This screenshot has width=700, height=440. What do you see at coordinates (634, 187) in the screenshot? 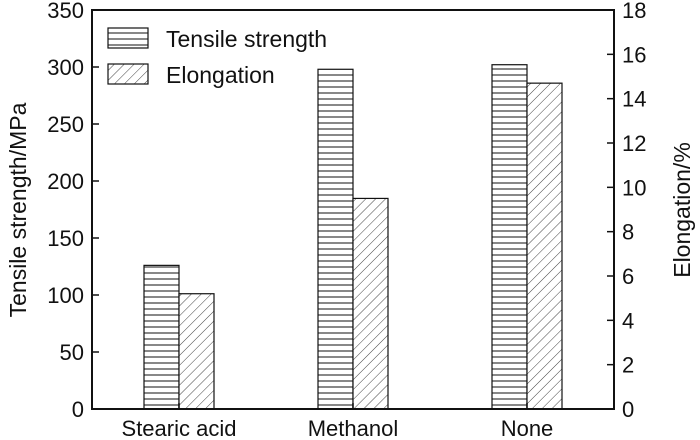
I see `y-right-tick-label: 10` at bounding box center [634, 187].